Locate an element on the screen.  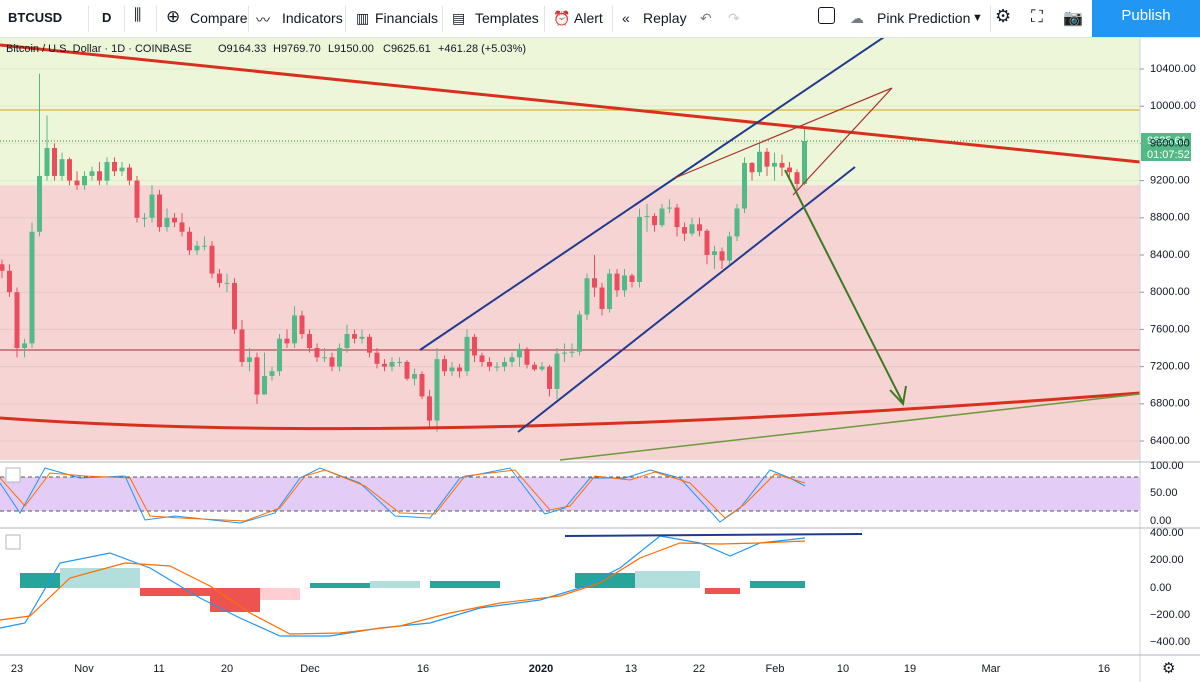
wedge-lower is located at coordinates (842, 141).